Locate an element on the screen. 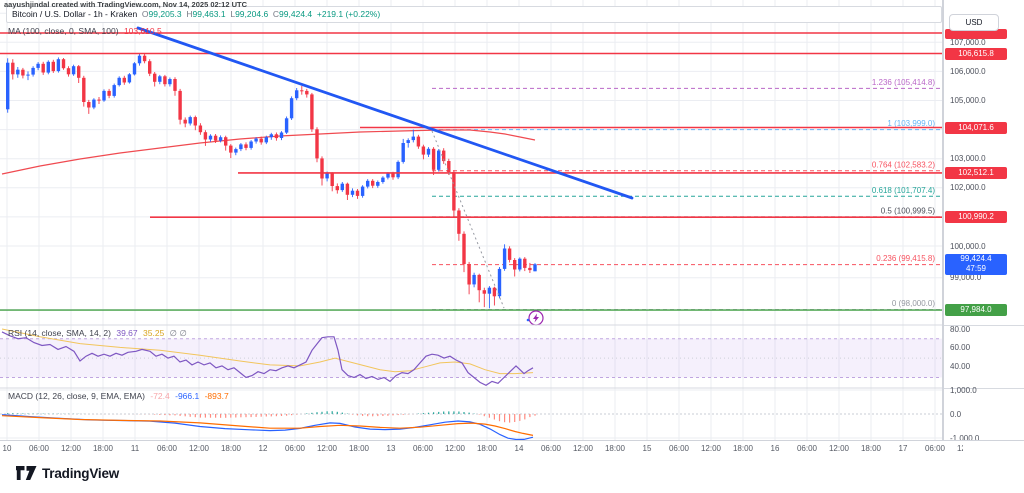 The height and width of the screenshot is (493, 1024). ma-legend-label: MA (100, close, 0, SMA, 100) is located at coordinates (63, 31).